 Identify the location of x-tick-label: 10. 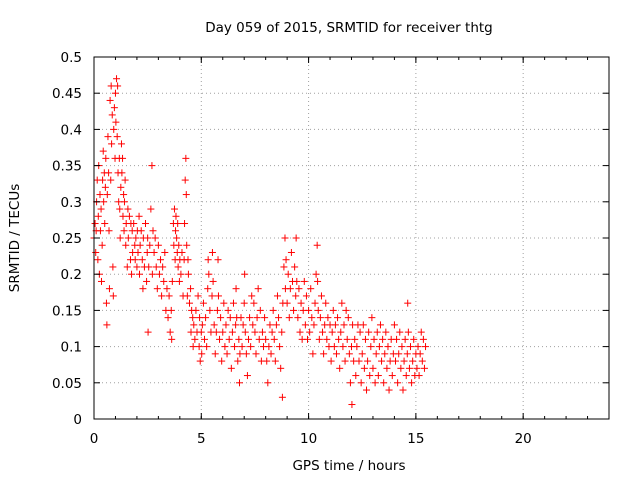
(308, 439).